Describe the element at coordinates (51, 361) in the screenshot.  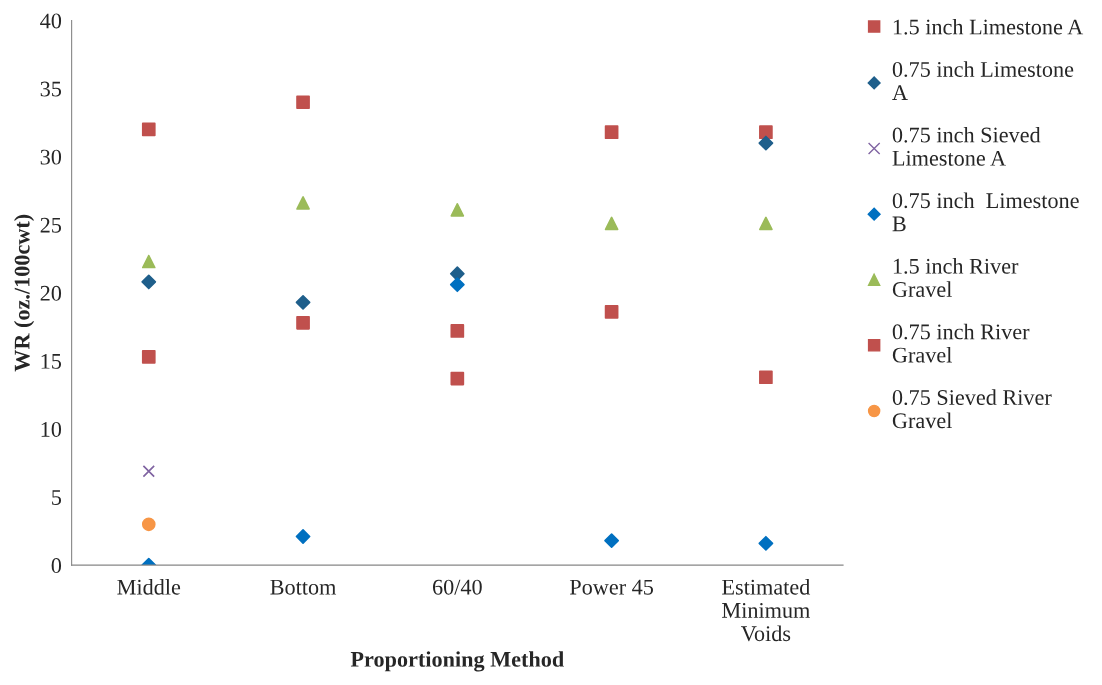
I see `y-tick-label: 15` at that location.